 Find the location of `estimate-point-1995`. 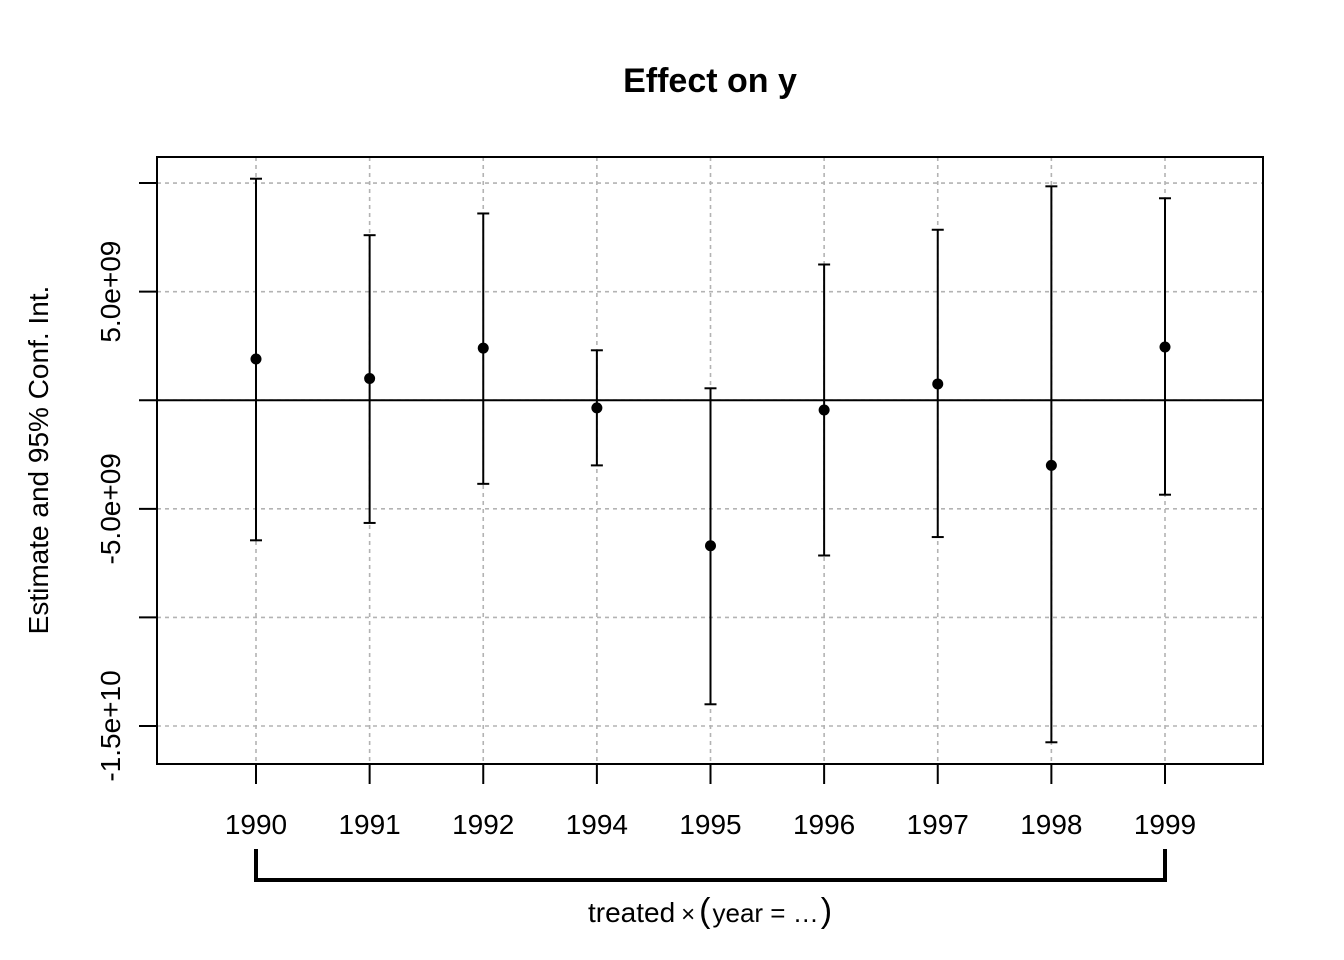

estimate-point-1995 is located at coordinates (710, 546).